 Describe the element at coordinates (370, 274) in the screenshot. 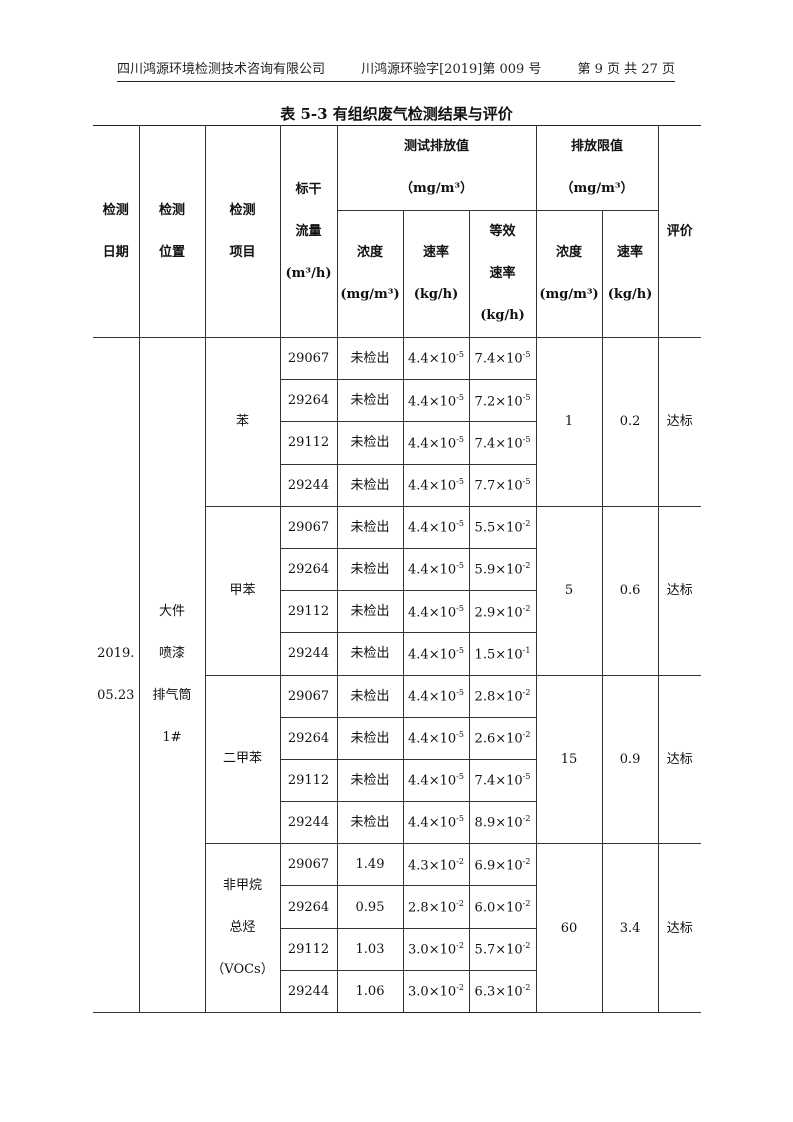

I see `col-m-conc: 浓度 (mg/m³)` at that location.